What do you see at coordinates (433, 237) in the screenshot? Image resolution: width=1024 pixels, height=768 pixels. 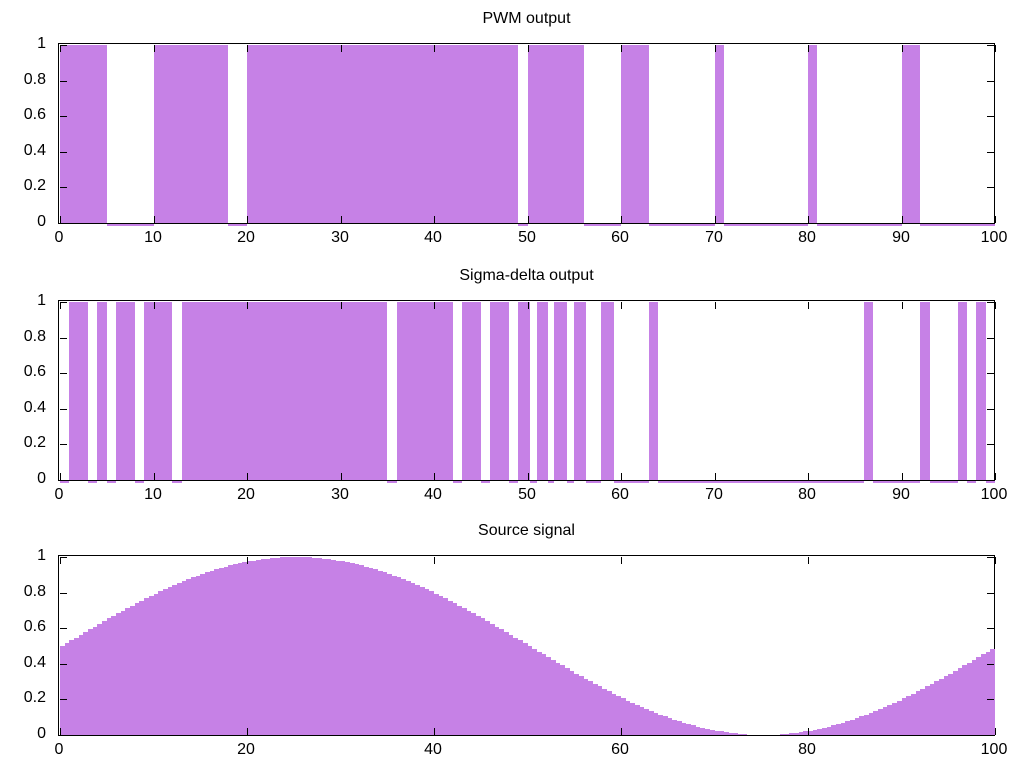 I see `x-tick-label: 40` at bounding box center [433, 237].